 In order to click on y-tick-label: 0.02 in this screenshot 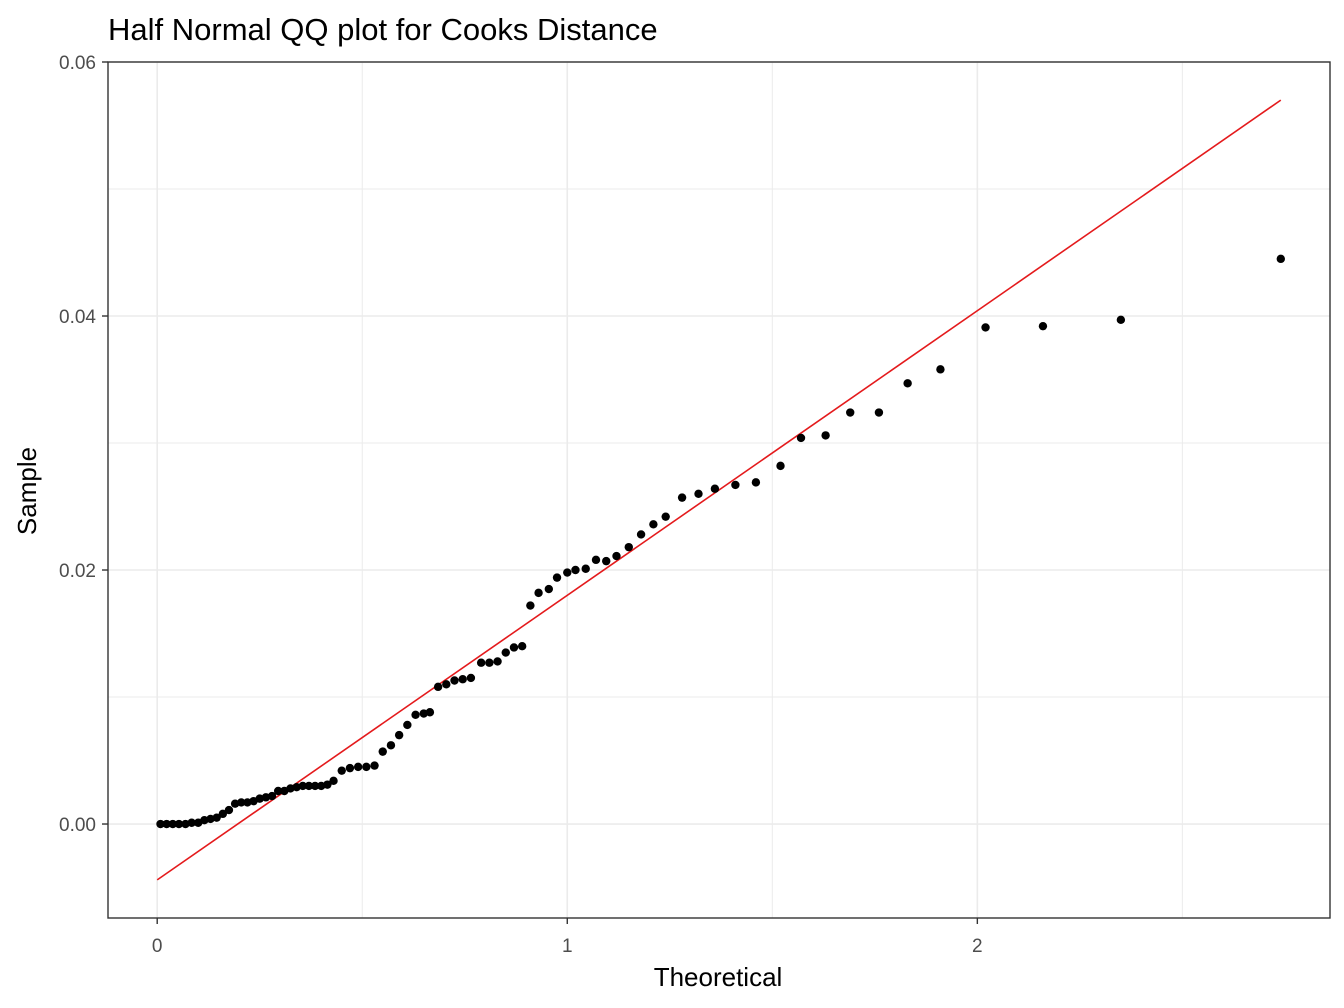, I will do `click(77, 571)`.